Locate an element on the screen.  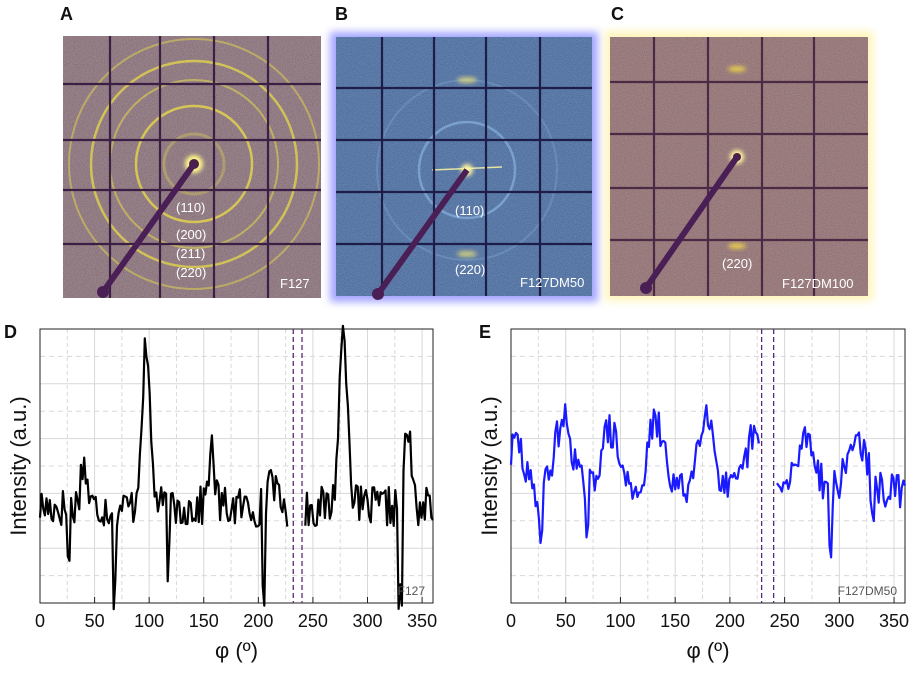
beam-stop-a is located at coordinates (148, 228).